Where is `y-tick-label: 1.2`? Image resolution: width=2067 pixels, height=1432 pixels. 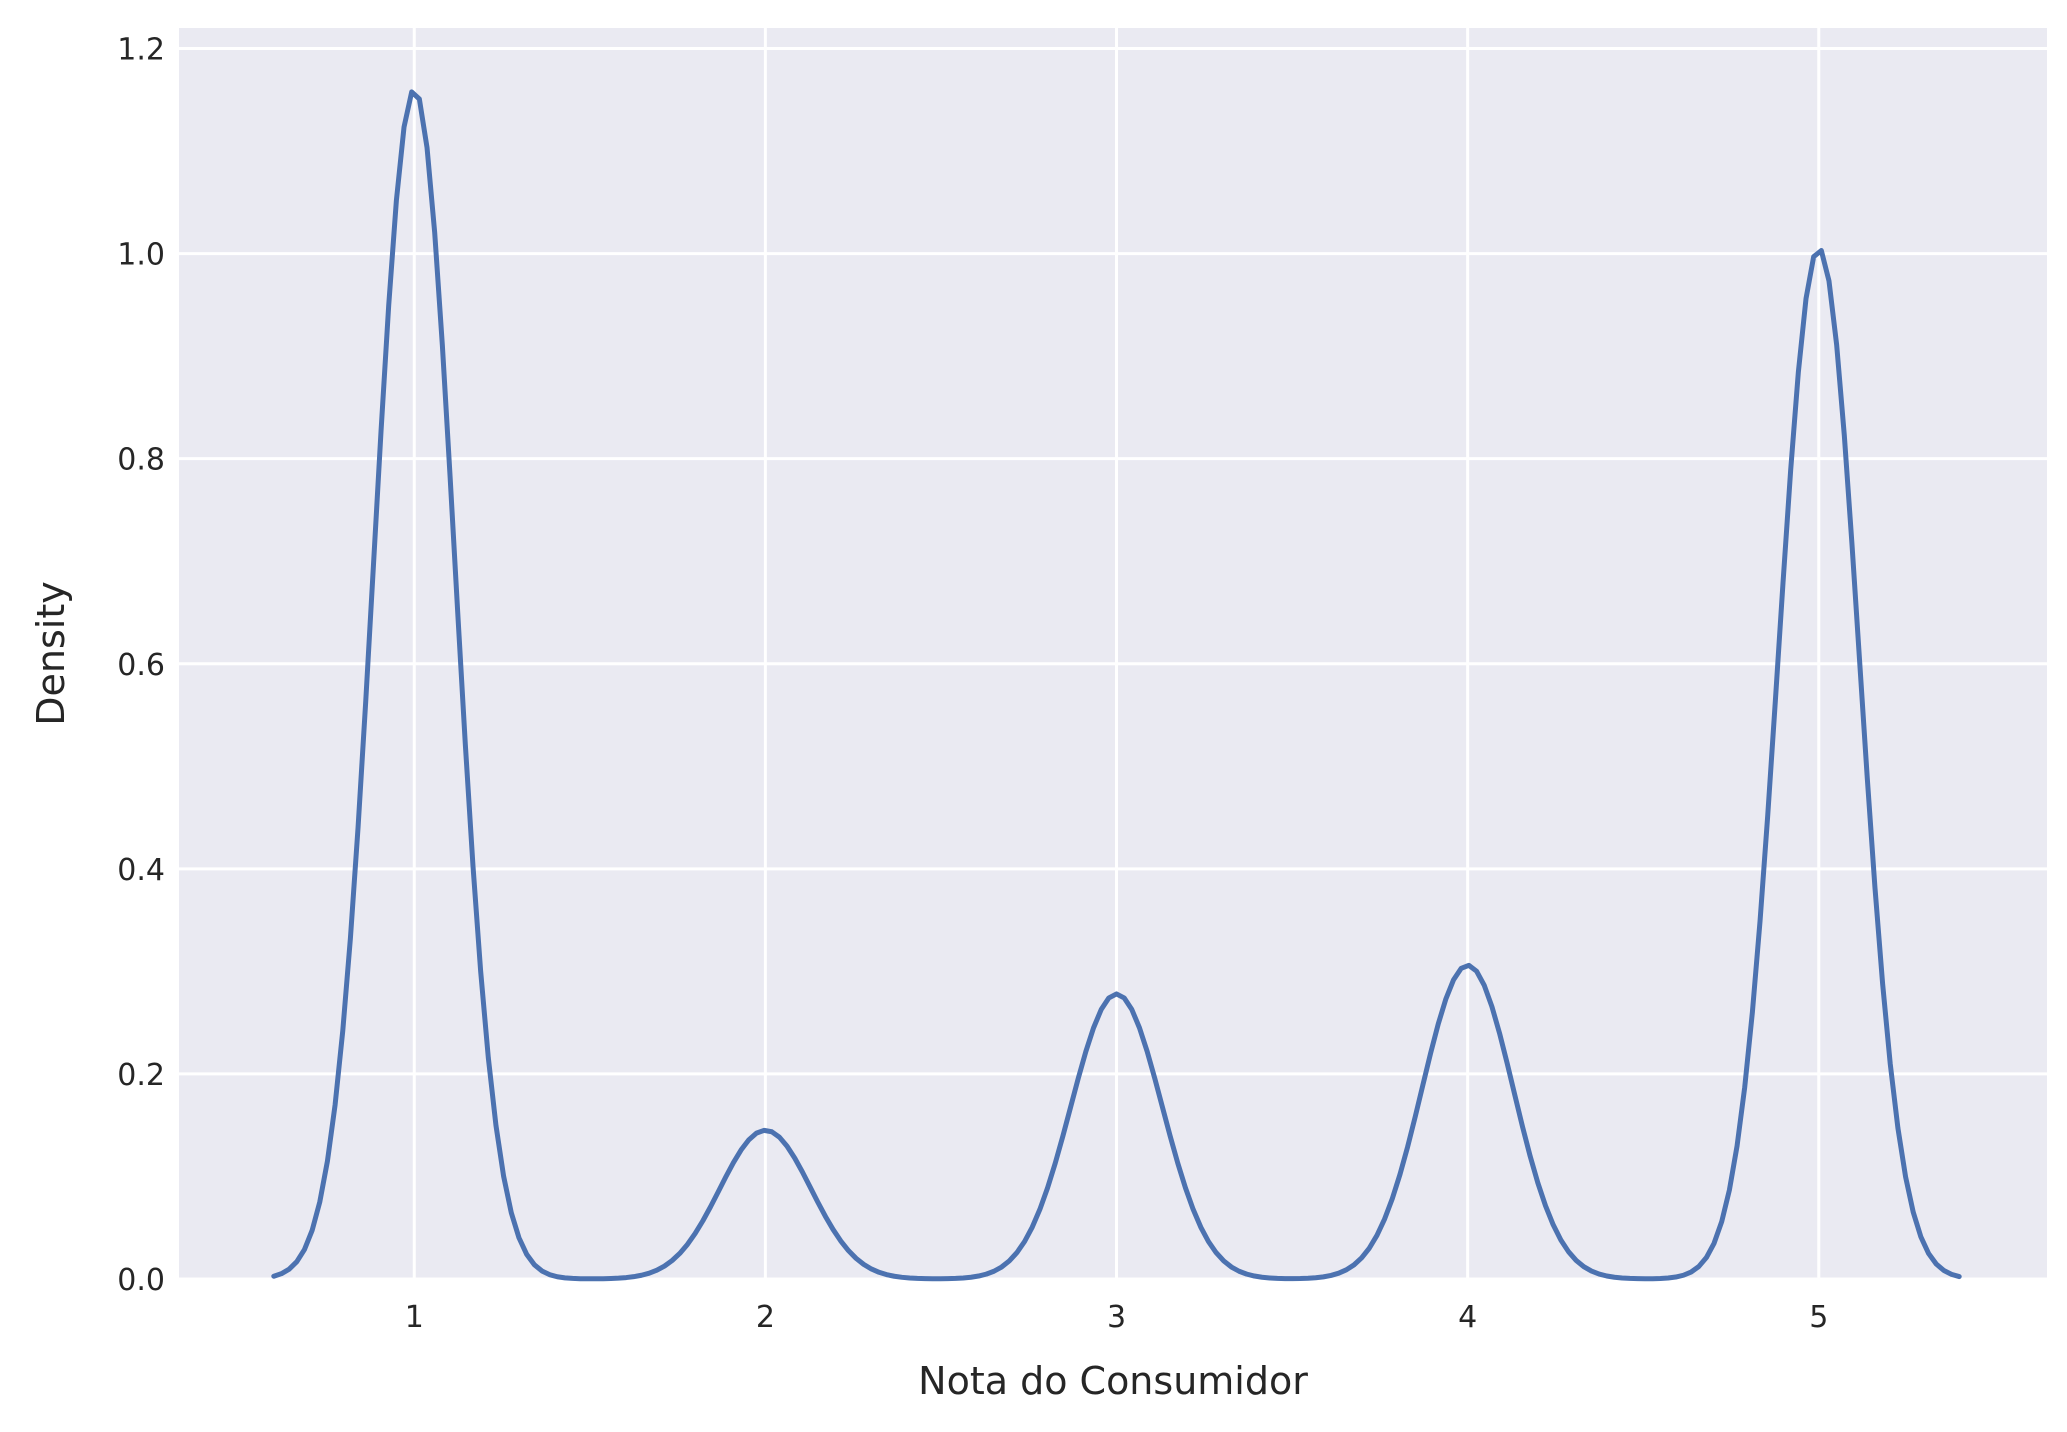 y-tick-label: 1.2 is located at coordinates (141, 50).